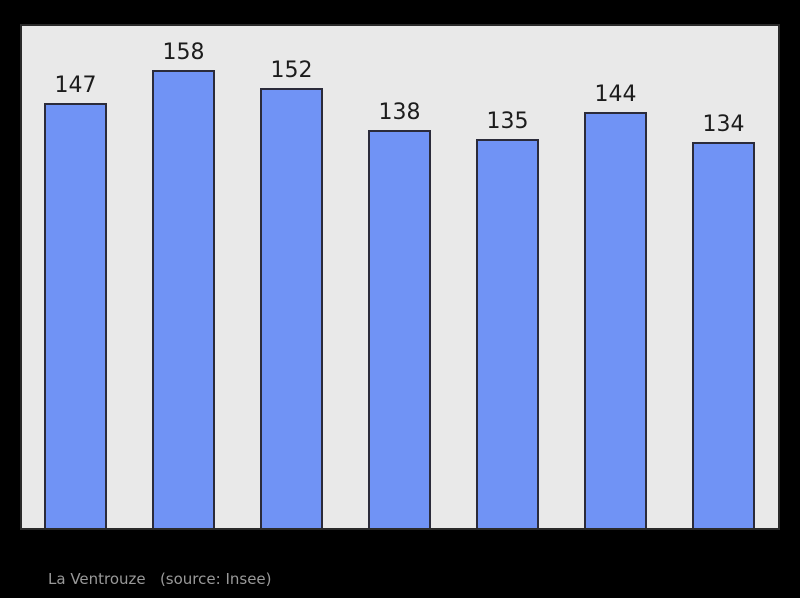  I want to click on bar-group: 135, so click(507, 319).